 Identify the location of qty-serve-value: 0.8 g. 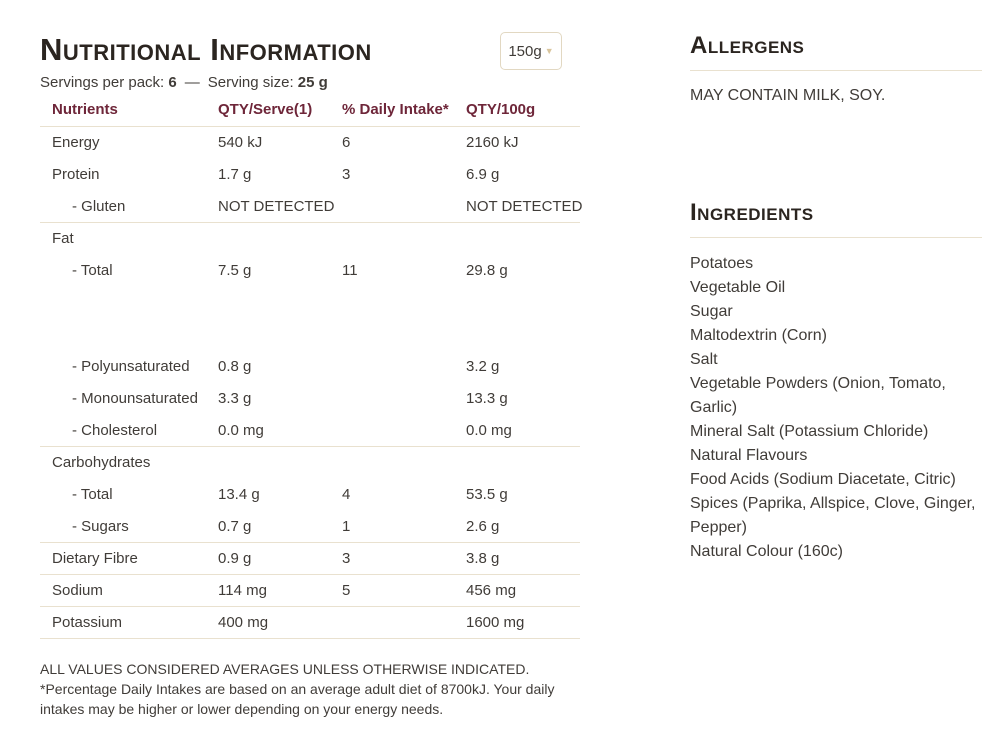
(235, 366).